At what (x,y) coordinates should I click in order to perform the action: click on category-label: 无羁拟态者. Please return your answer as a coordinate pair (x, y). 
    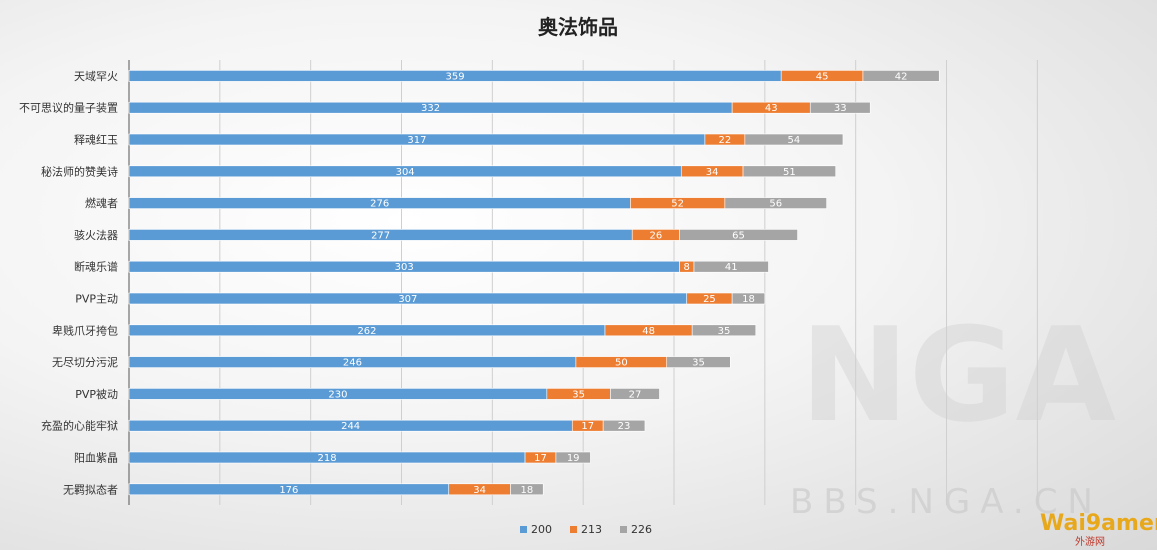
    Looking at the image, I should click on (90, 489).